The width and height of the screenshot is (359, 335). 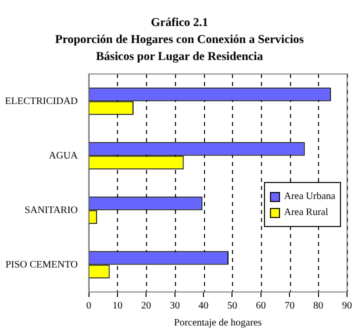 What do you see at coordinates (41, 264) in the screenshot?
I see `y-tick-label: PISO CEMENTO` at bounding box center [41, 264].